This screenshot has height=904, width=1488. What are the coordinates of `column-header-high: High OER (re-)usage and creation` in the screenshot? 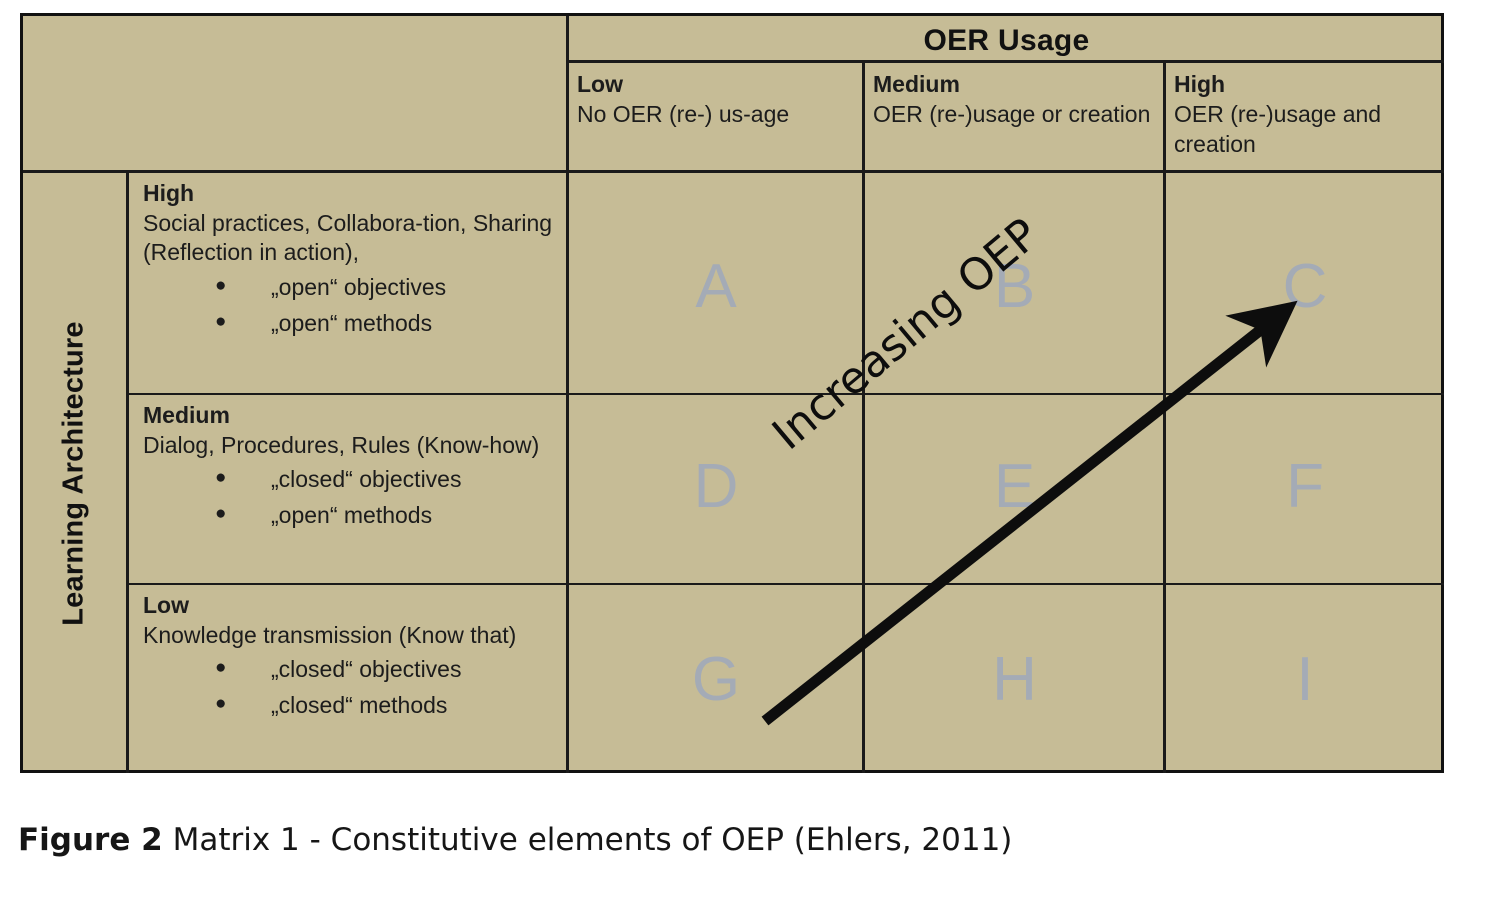 It's located at (1305, 117).